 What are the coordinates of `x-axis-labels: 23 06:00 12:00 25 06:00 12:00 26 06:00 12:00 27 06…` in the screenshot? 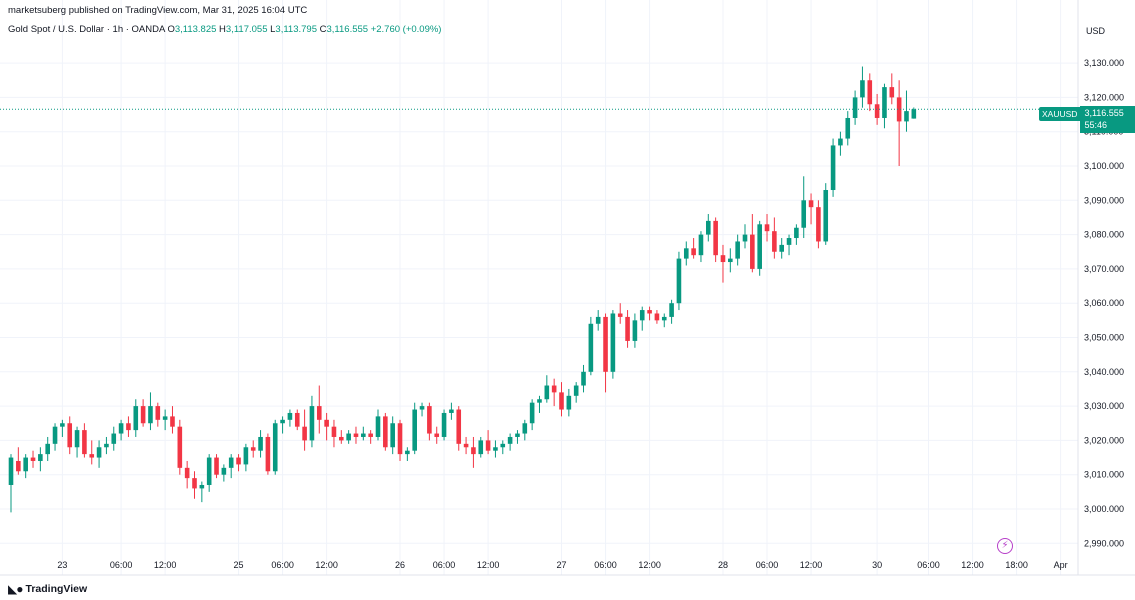 It's located at (562, 565).